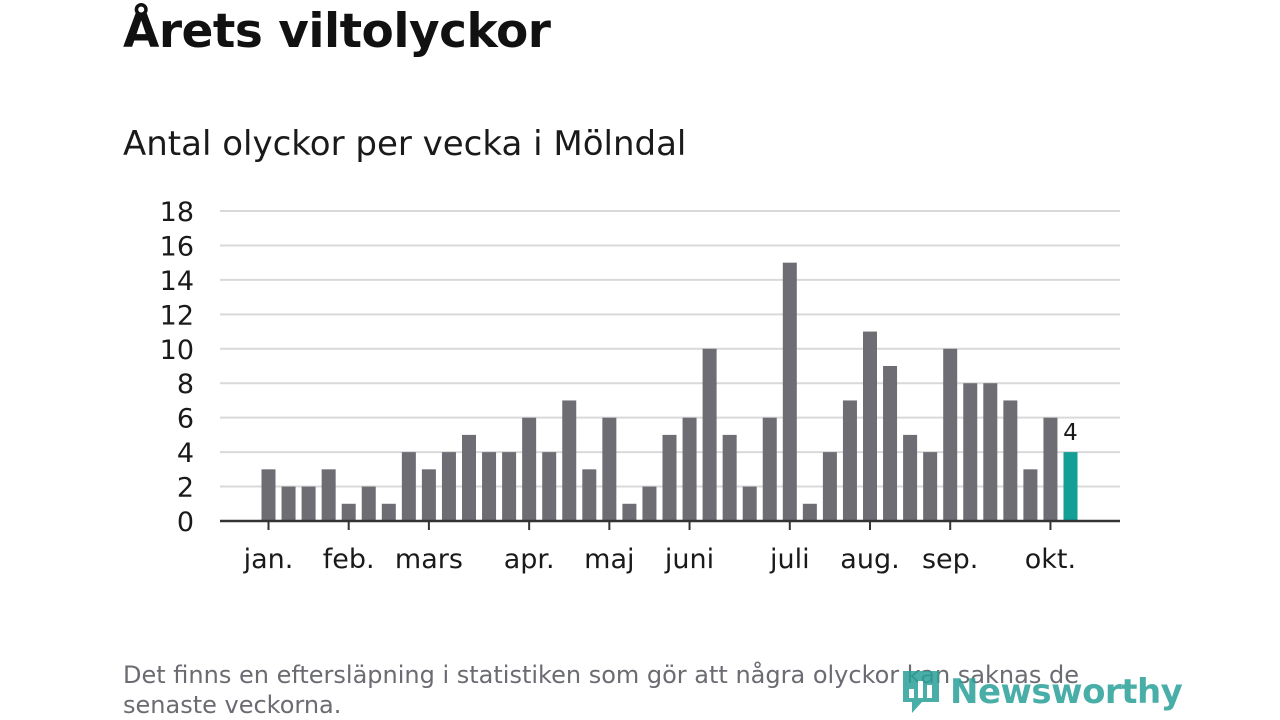 The height and width of the screenshot is (720, 1280). Describe the element at coordinates (185, 488) in the screenshot. I see `y-tick-label: 2` at that location.